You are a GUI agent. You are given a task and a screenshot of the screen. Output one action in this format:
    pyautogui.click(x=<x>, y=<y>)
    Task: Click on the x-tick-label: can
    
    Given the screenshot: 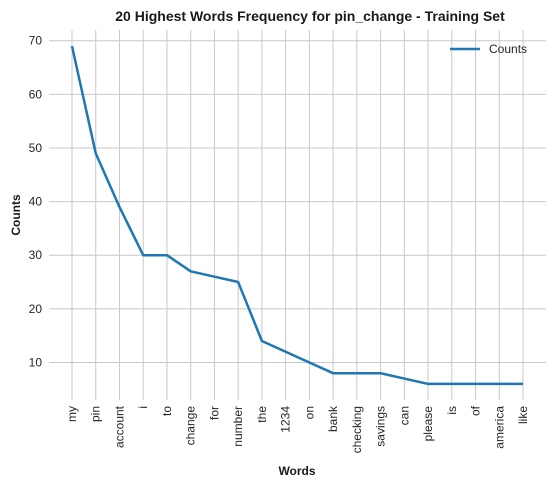 What is the action you would take?
    pyautogui.click(x=404, y=415)
    